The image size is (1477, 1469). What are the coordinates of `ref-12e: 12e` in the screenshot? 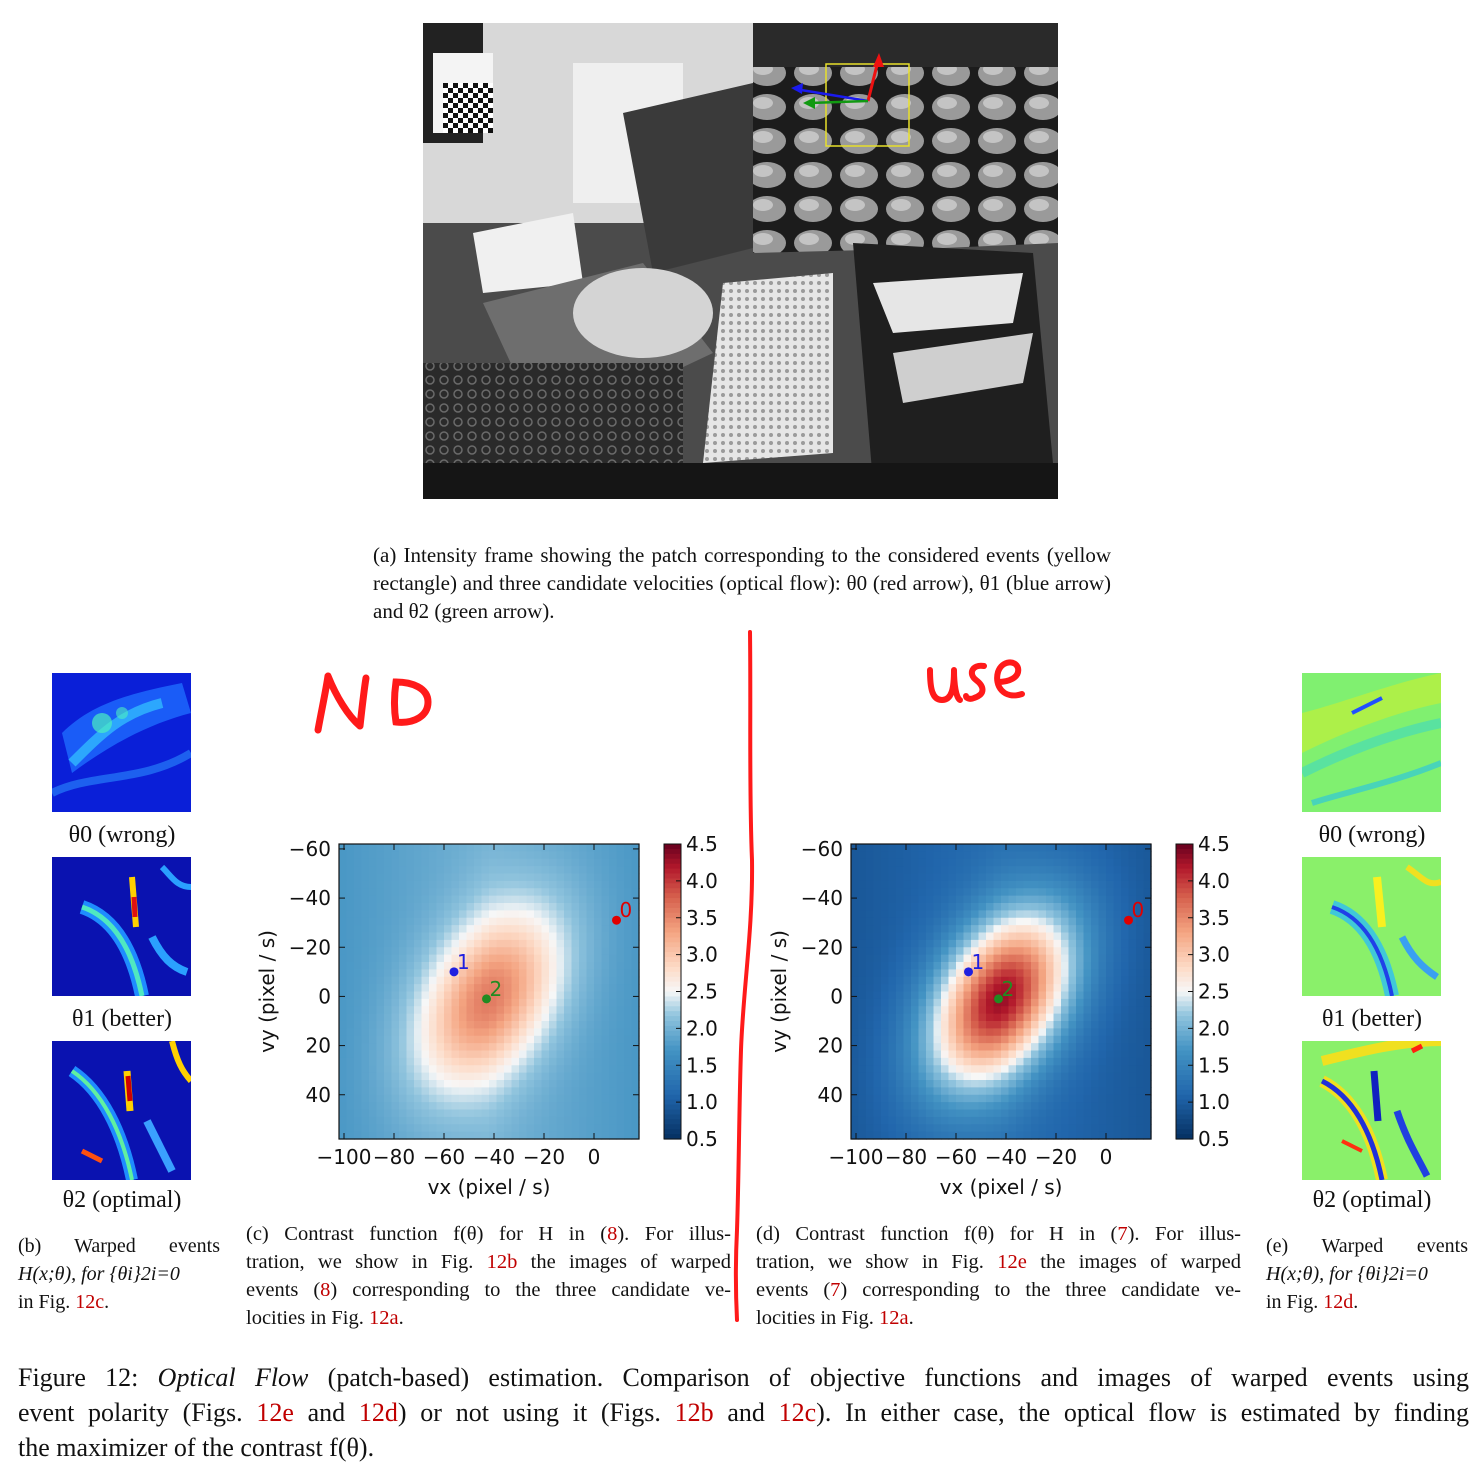 It's located at (1012, 1262).